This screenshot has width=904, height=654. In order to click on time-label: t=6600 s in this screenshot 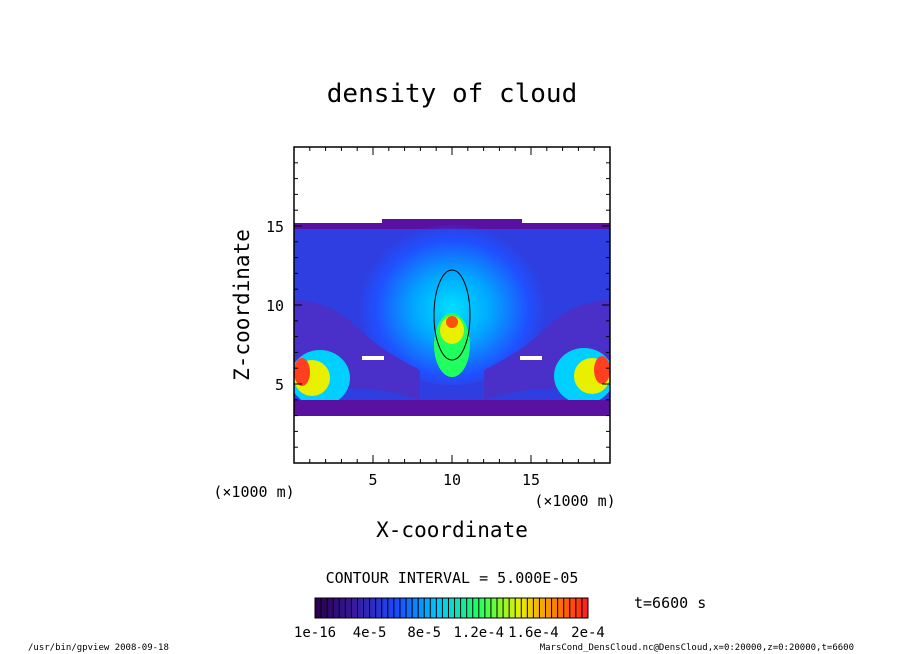, I will do `click(670, 603)`.